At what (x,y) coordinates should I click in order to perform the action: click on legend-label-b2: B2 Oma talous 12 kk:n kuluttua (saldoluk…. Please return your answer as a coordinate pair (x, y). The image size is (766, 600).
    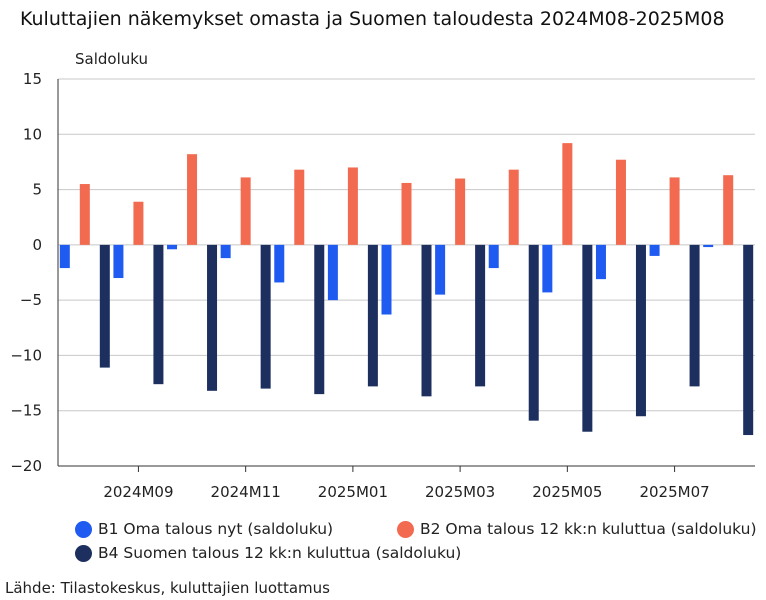
    Looking at the image, I should click on (588, 529).